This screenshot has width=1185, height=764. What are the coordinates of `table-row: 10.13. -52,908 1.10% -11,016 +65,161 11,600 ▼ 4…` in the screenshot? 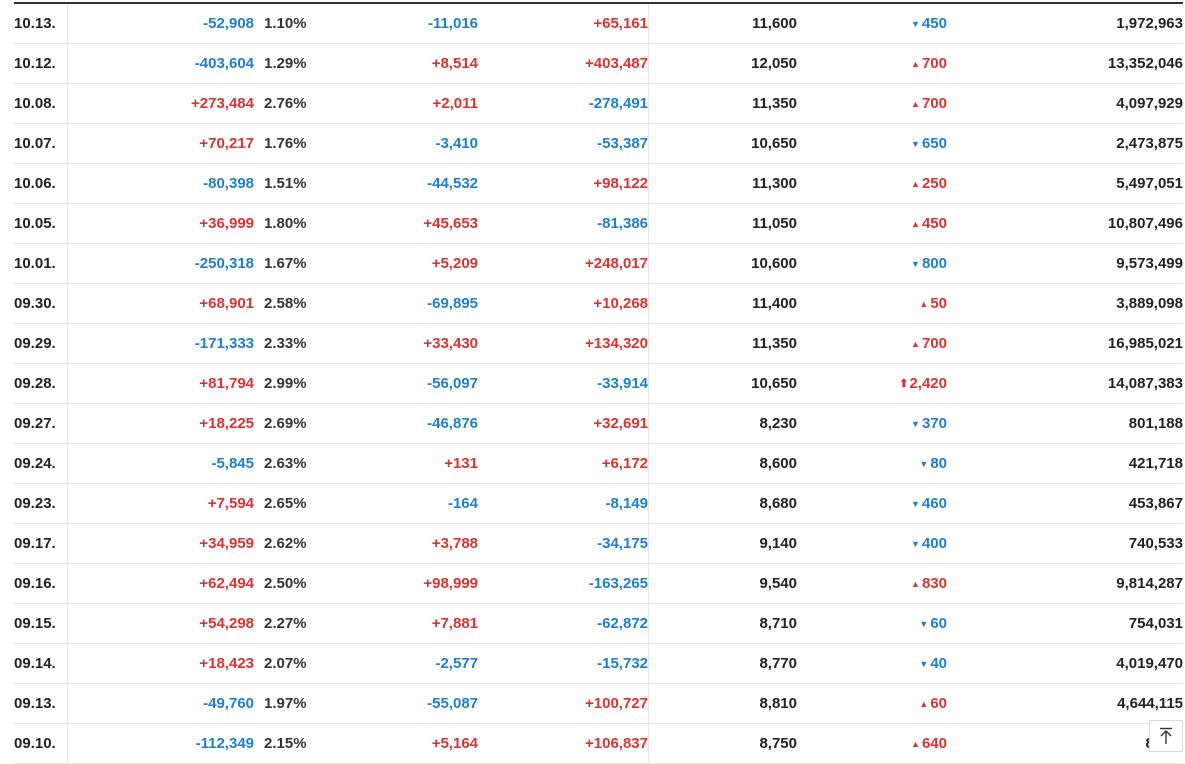 It's located at (598, 24).